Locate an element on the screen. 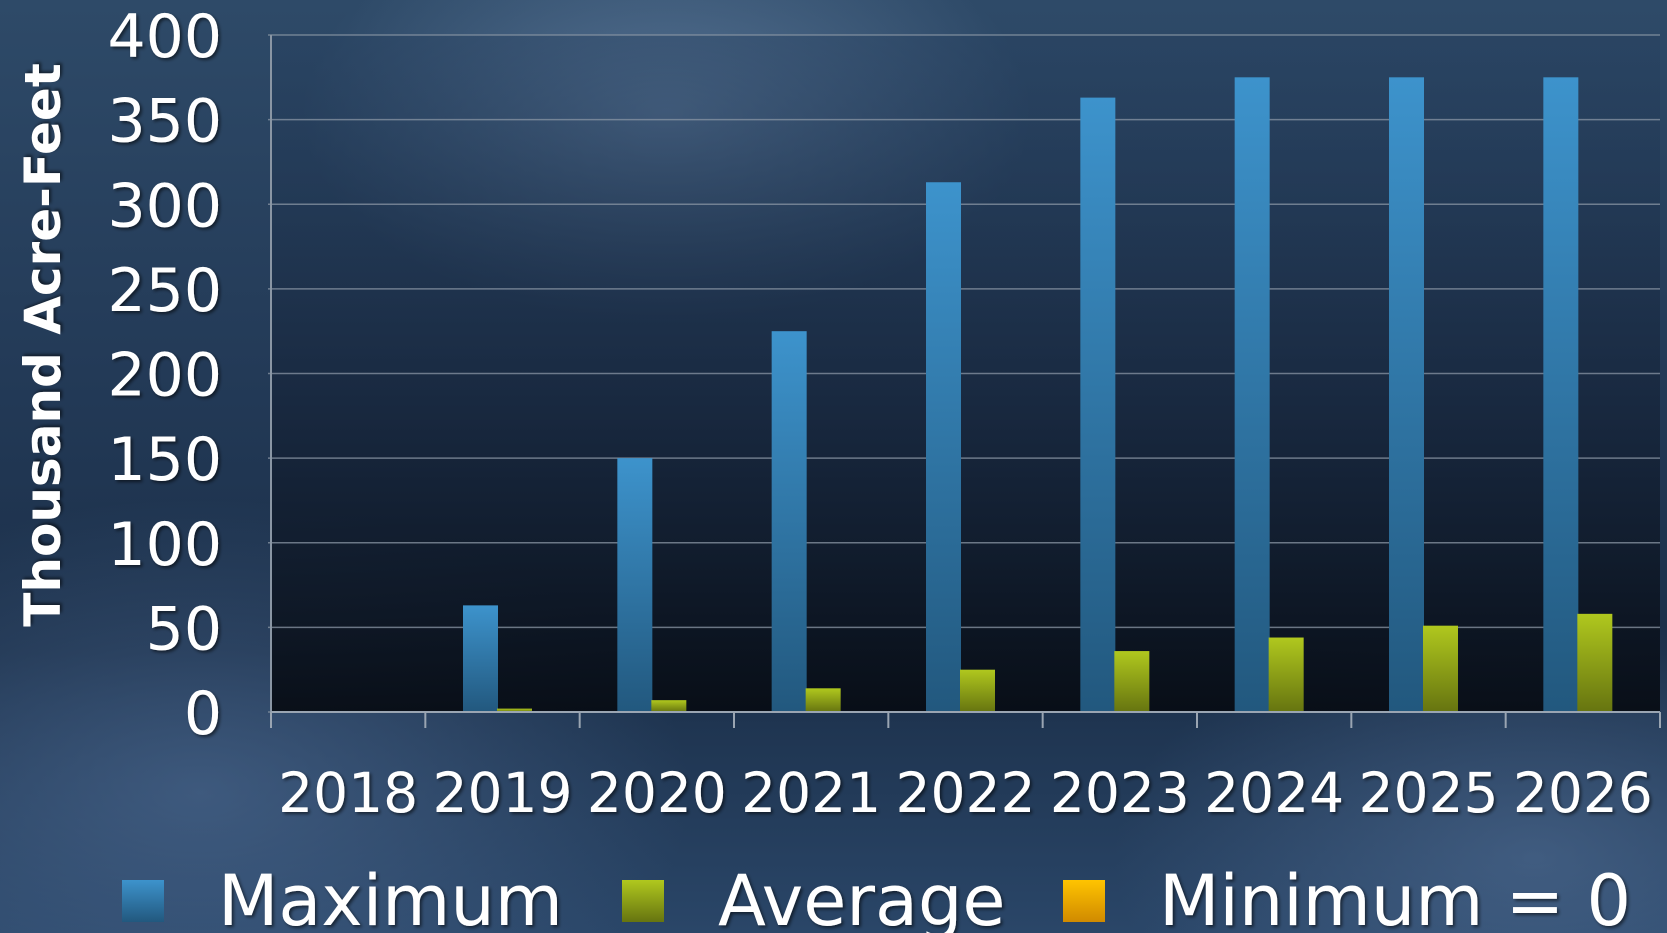  y-tick-label: 0 is located at coordinates (203, 714).